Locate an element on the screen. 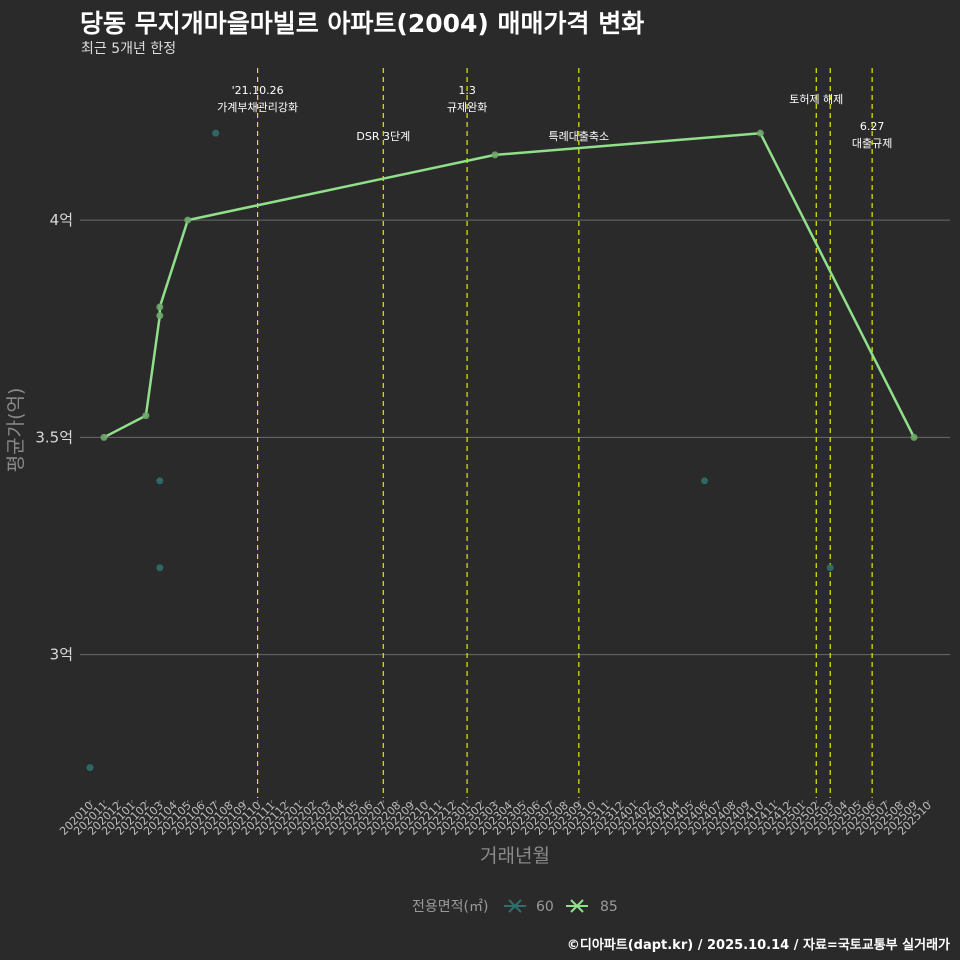  legend-label-85: 85 is located at coordinates (609, 907).